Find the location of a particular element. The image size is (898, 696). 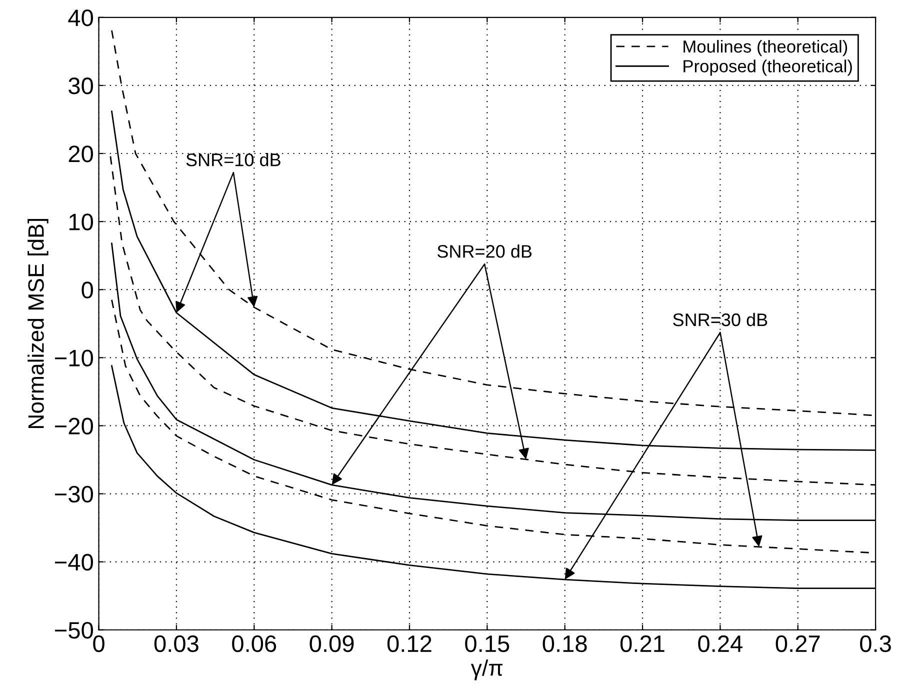

y-tick-label: 30 is located at coordinates (80, 86).